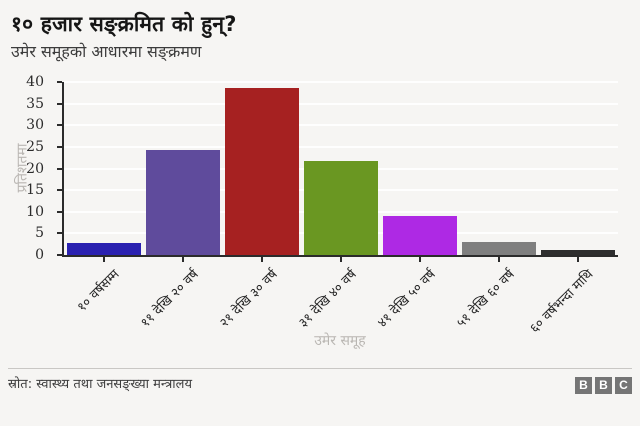  I want to click on bar-slot: ५१ देखि ६० वर्ष, so click(495, 206).